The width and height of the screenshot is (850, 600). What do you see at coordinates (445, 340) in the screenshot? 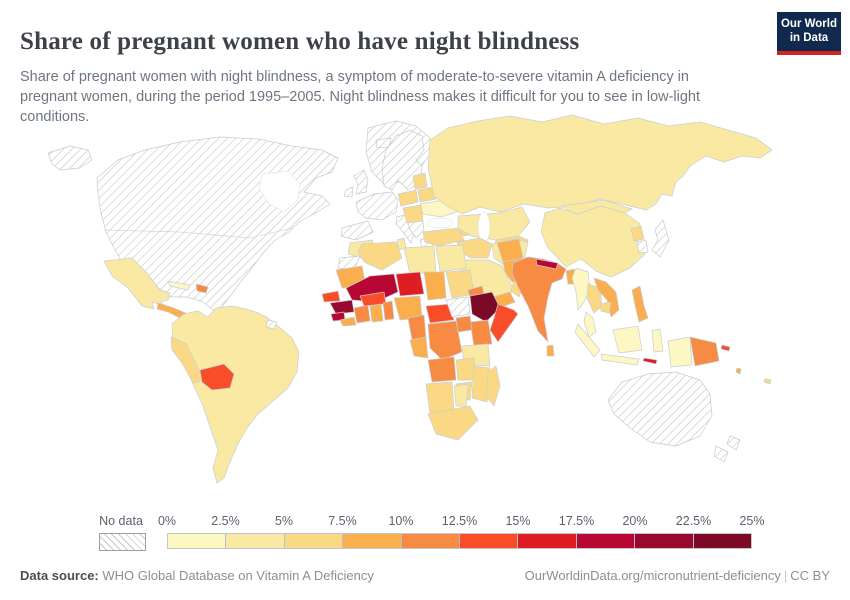
I see `country-dr-congo` at bounding box center [445, 340].